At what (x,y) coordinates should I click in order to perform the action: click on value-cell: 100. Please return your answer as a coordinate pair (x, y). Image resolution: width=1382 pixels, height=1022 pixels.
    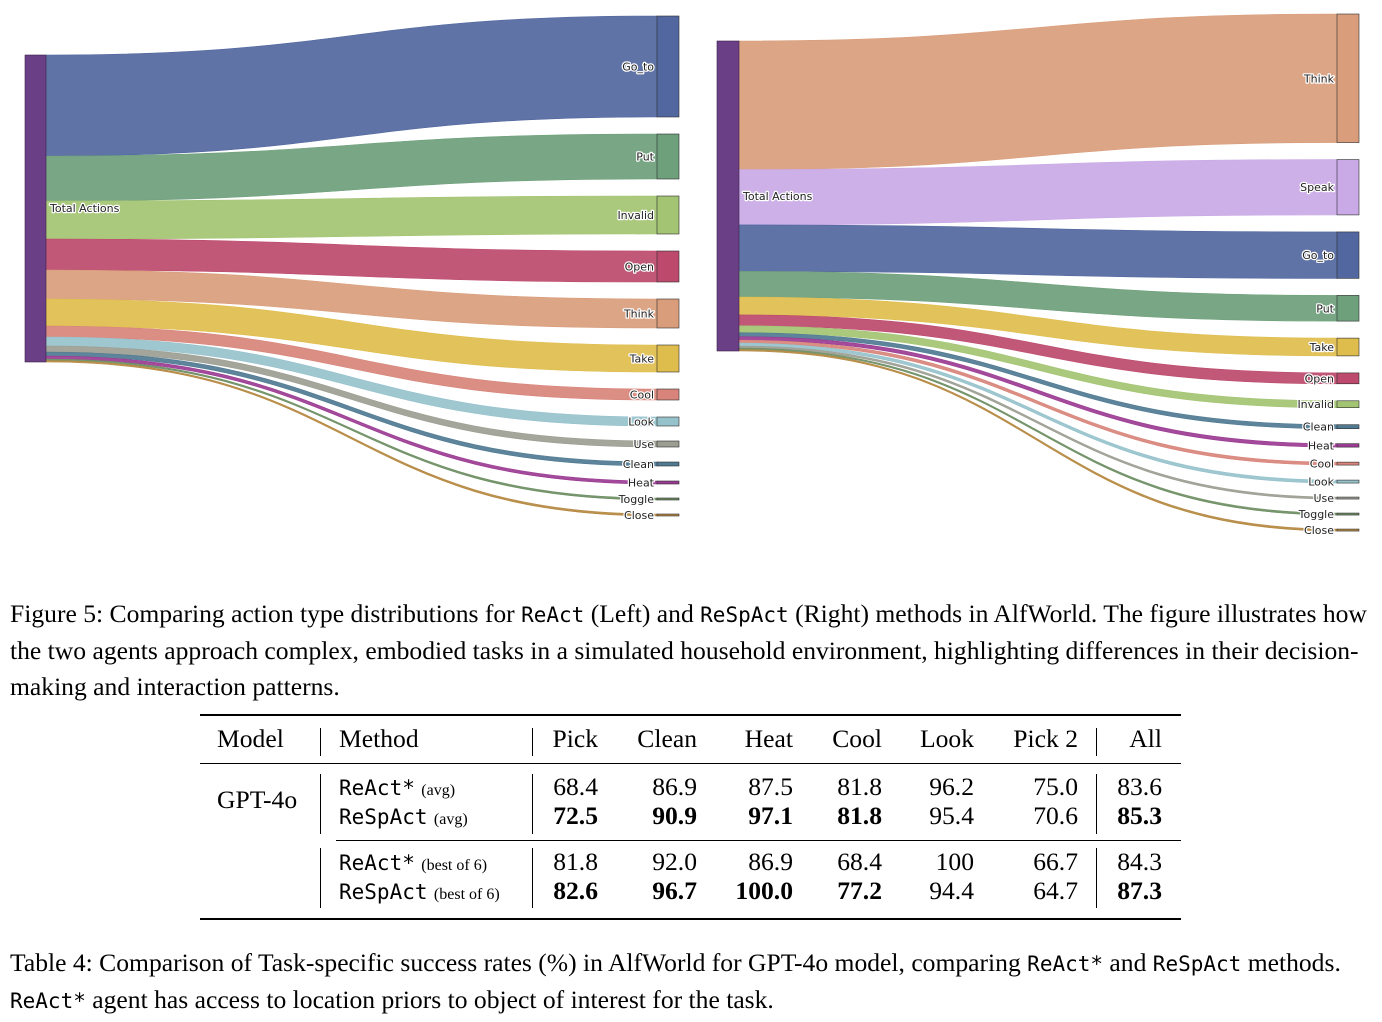
    Looking at the image, I should click on (954, 861).